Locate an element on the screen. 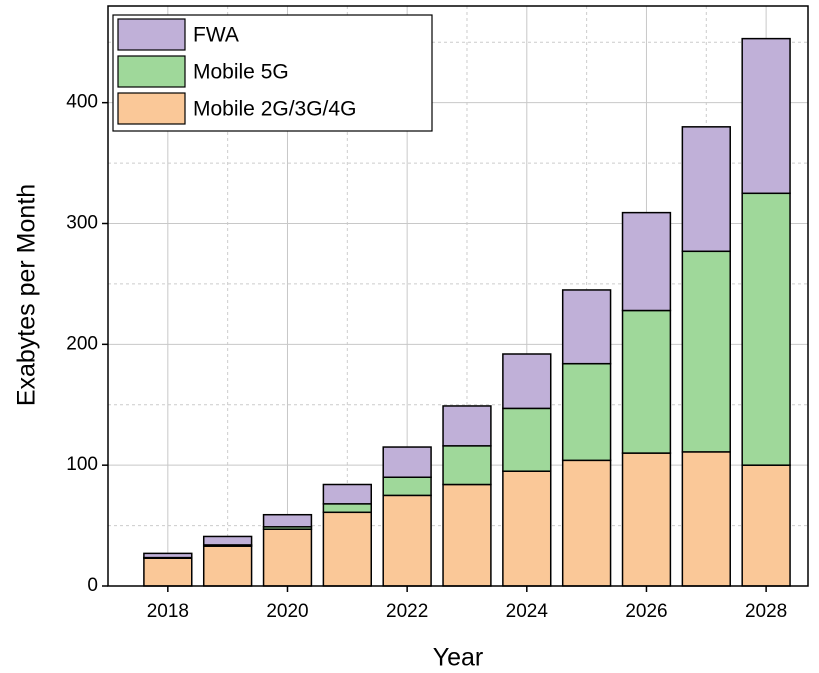  y-tick-label: 100 is located at coordinates (82, 464).